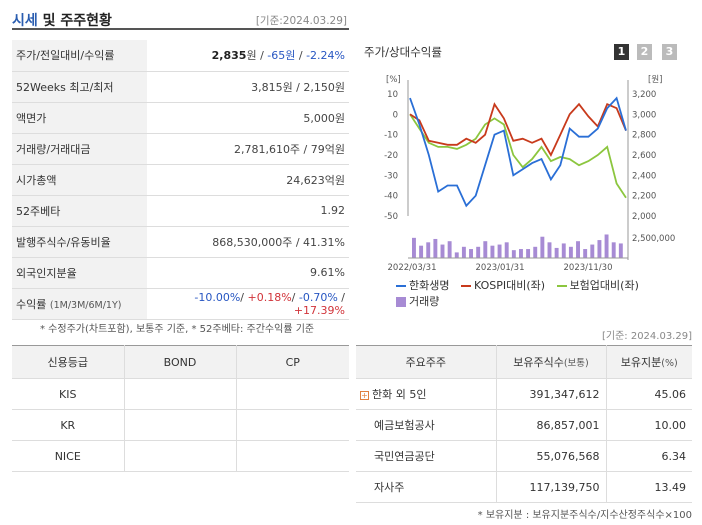  What do you see at coordinates (426, 487) in the screenshot?
I see `holder-name-cell: 자사주` at bounding box center [426, 487].